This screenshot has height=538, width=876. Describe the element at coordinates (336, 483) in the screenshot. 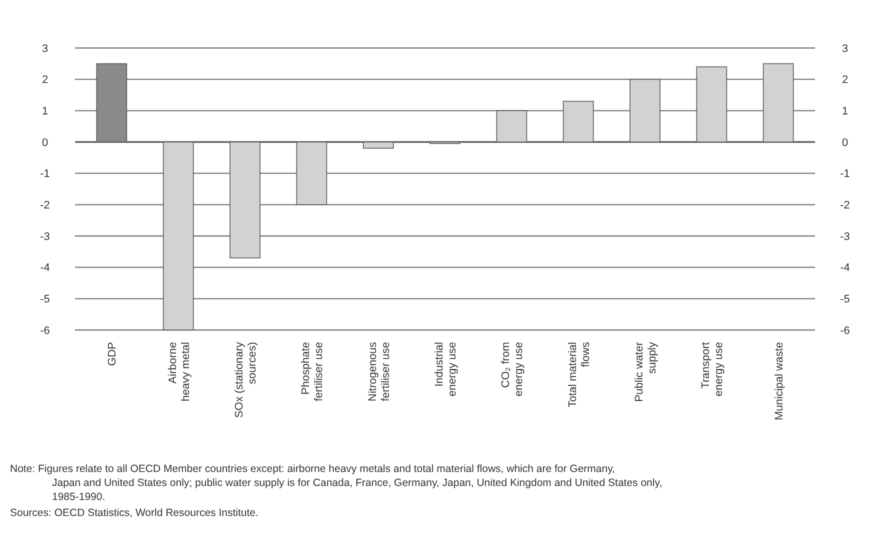

I see `text: Note: Figures relate to all OECD Member countries except: airborne heavy metals and total material flows, which are for Germany, Japan and United States only; public water supply is for Canada, France, Germany, Japan, United Kingdom and United States only, 1985-1990.` at that location.